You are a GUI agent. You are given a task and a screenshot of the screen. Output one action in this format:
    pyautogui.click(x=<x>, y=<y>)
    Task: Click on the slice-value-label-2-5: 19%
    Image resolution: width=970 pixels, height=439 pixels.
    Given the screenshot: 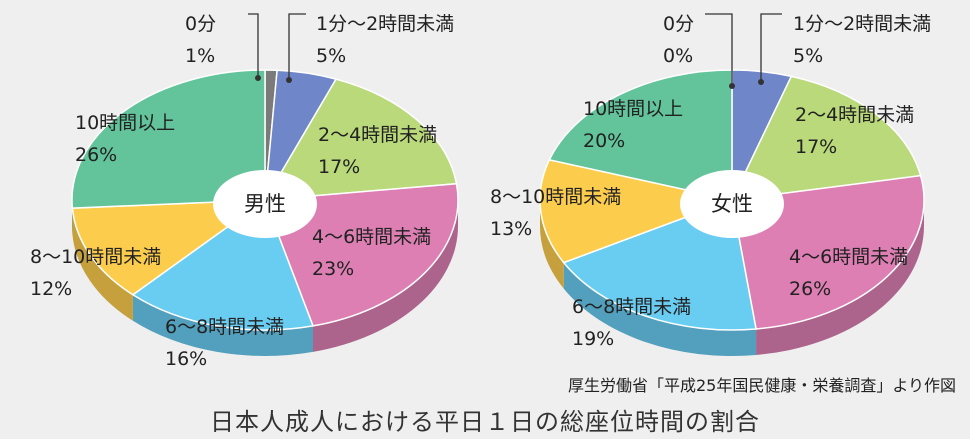 What is the action you would take?
    pyautogui.click(x=593, y=339)
    